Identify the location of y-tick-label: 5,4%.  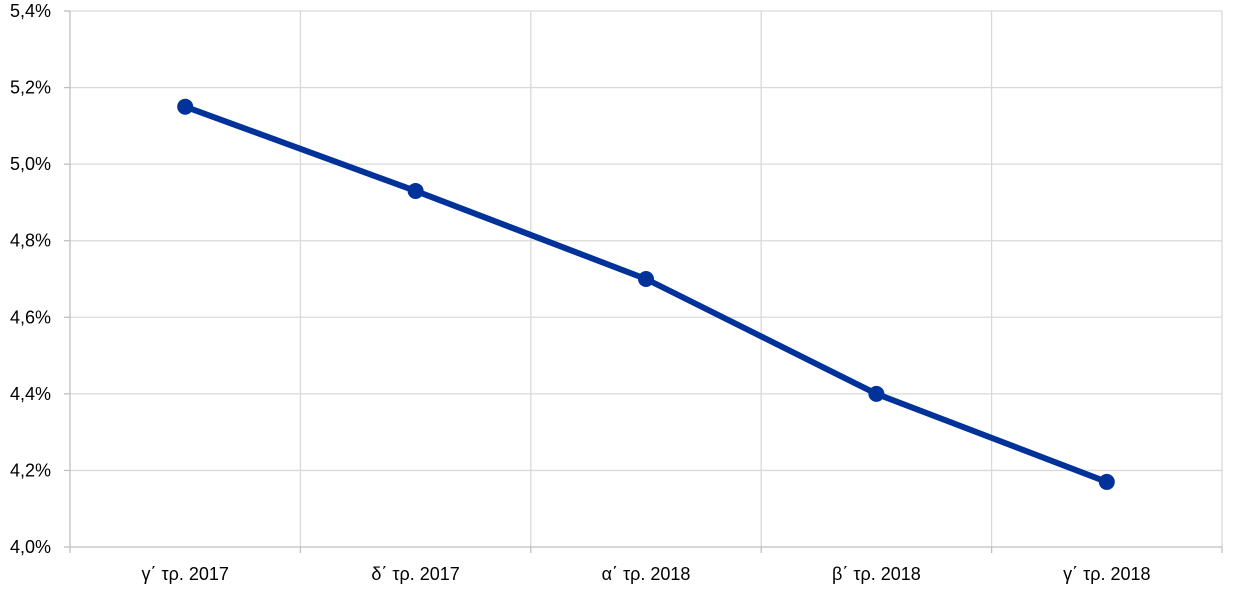
(30, 11).